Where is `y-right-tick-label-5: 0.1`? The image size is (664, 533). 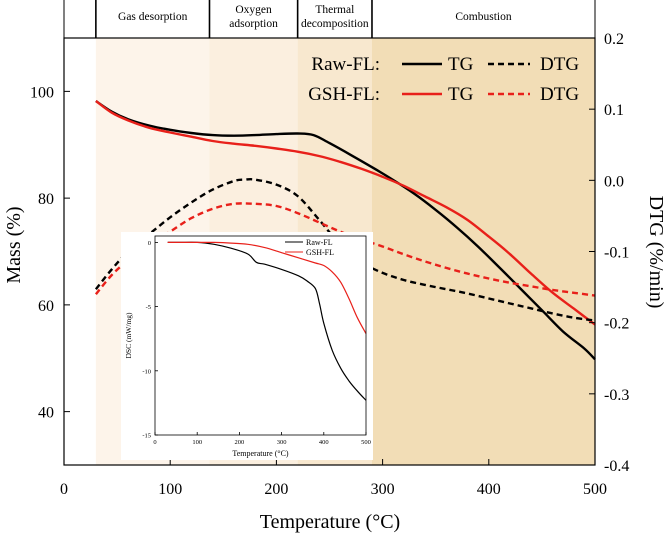 y-right-tick-label-5: 0.1 is located at coordinates (614, 110).